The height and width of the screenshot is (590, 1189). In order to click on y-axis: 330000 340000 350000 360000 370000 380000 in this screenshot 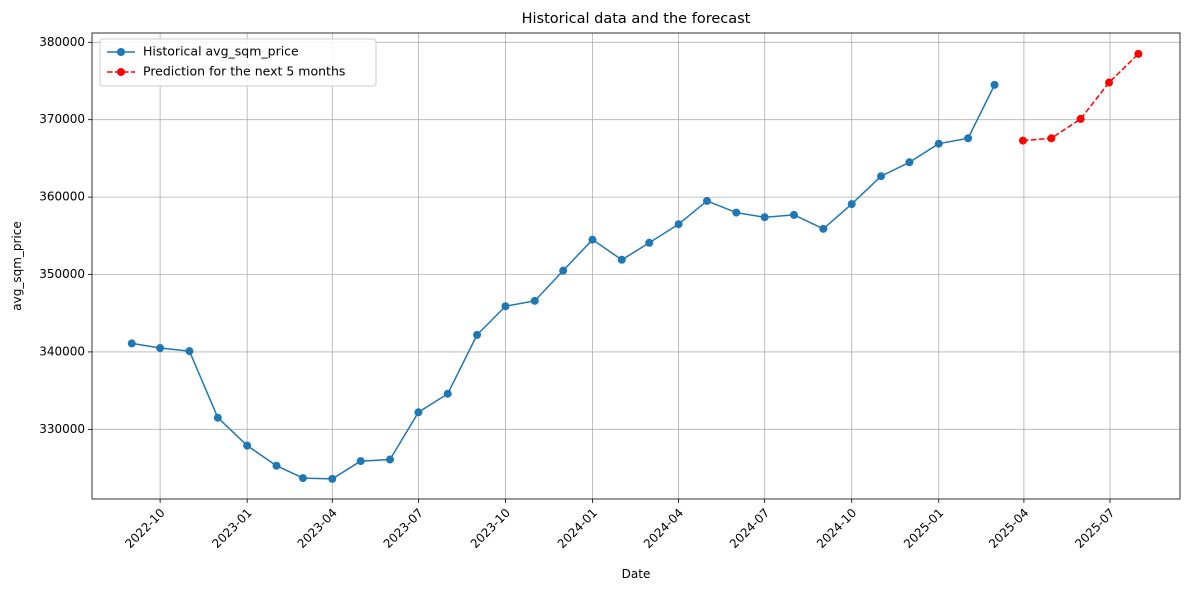, I will do `click(65, 235)`.